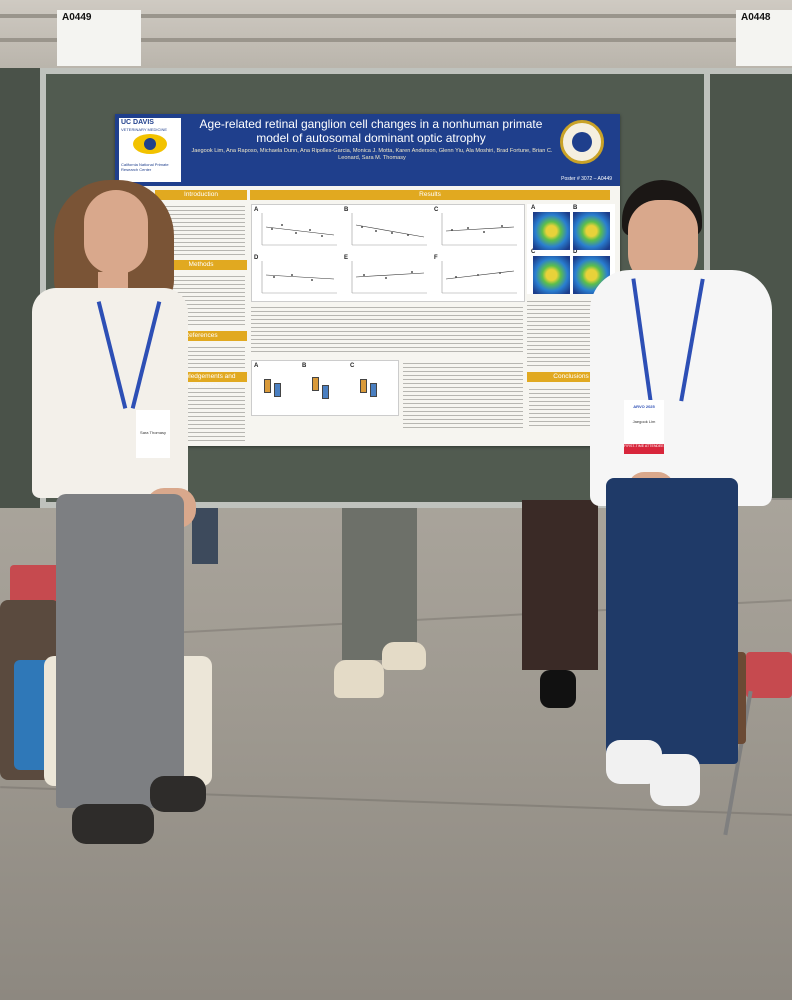  Describe the element at coordinates (256, 210) in the screenshot. I see `figure-letter: A` at that location.